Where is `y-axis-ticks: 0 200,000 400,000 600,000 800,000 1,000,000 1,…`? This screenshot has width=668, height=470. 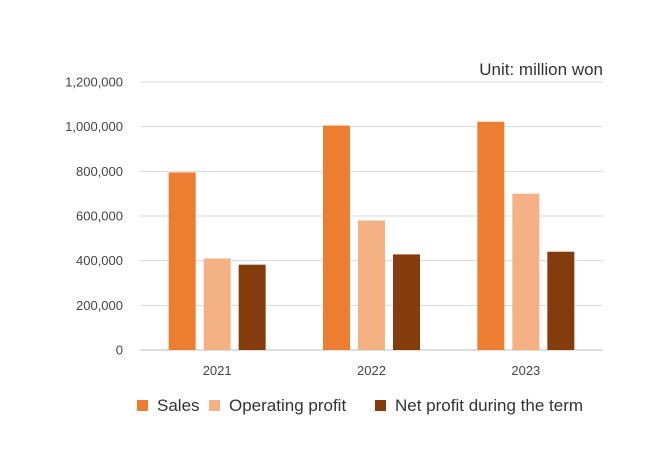
y-axis-ticks: 0 200,000 400,000 600,000 800,000 1,000,000 1,… is located at coordinates (94, 216).